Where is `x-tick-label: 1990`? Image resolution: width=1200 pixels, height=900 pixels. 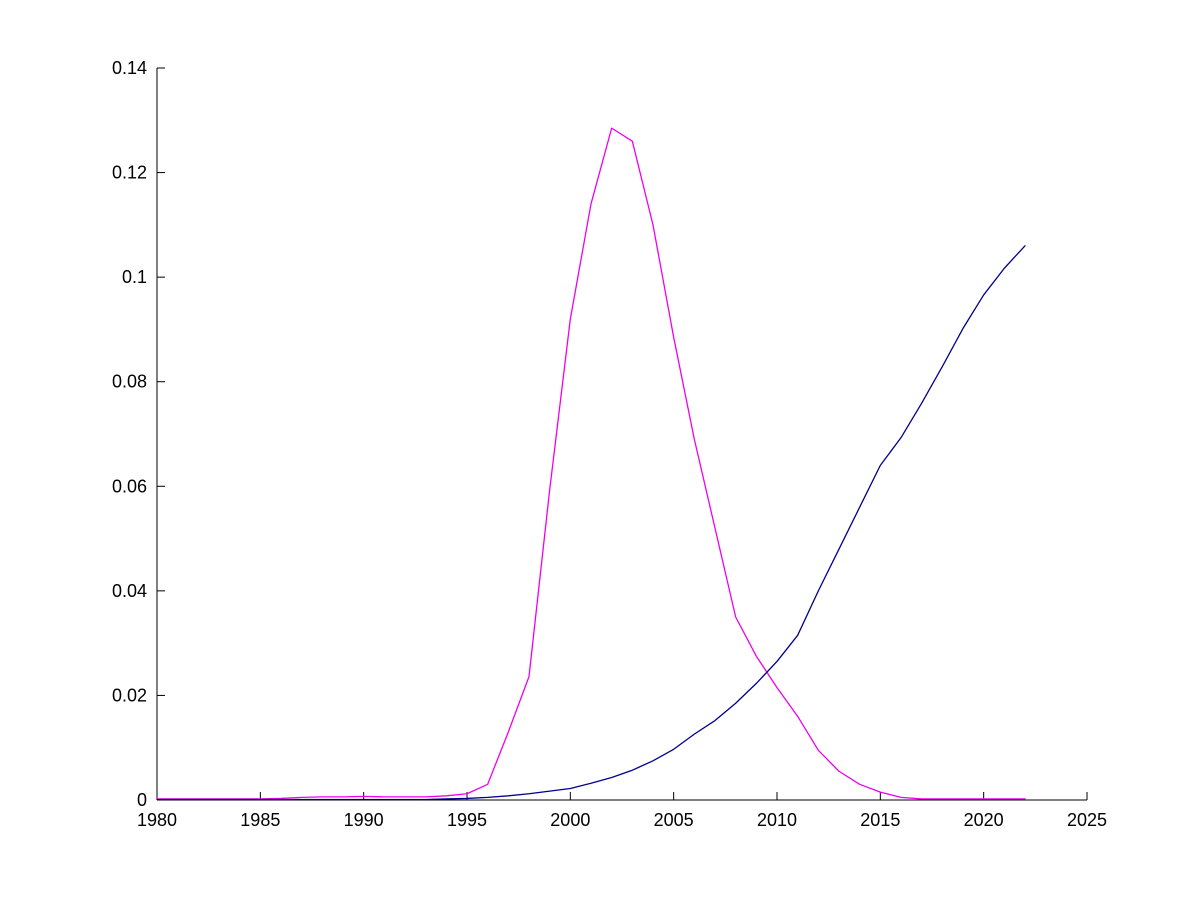 x-tick-label: 1990 is located at coordinates (364, 820).